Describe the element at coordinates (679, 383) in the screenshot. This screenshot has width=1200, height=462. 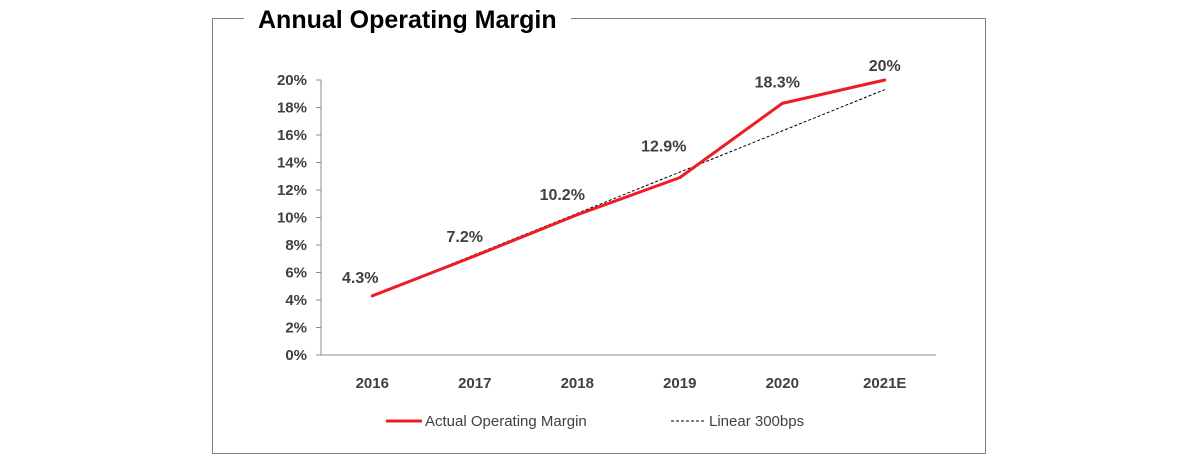
I see `x-tick-label: 2019` at that location.